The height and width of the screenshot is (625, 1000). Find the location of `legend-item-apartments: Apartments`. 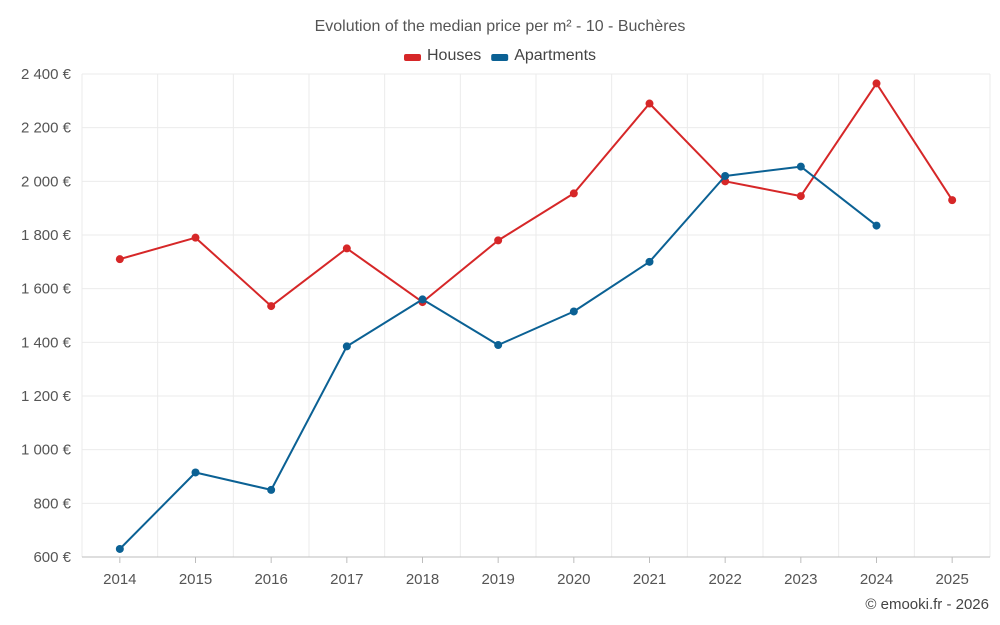

legend-item-apartments: Apartments is located at coordinates (543, 55).